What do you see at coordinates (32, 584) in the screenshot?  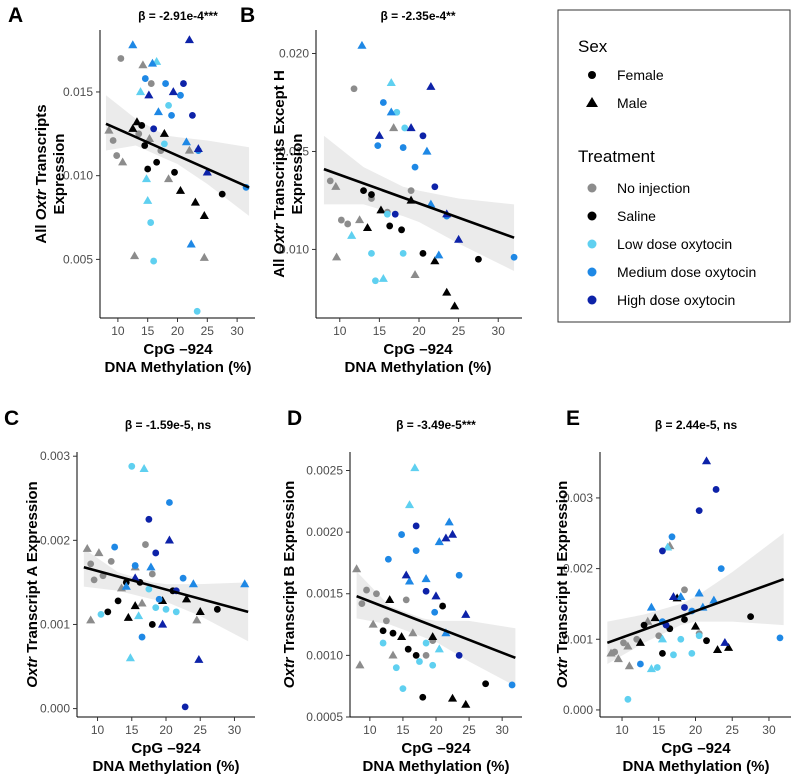 I see `y-axis-title: Oxtr Transcript A Expression` at bounding box center [32, 584].